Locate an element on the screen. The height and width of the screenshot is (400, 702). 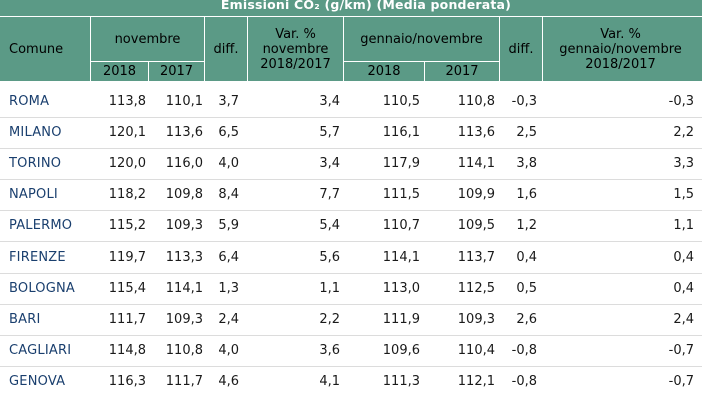
cell-nov-2017: 111,7 is located at coordinates (184, 381).